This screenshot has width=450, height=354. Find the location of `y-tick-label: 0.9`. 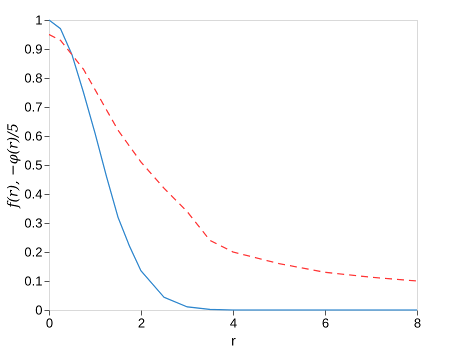

y-tick-label: 0.9 is located at coordinates (33, 49).